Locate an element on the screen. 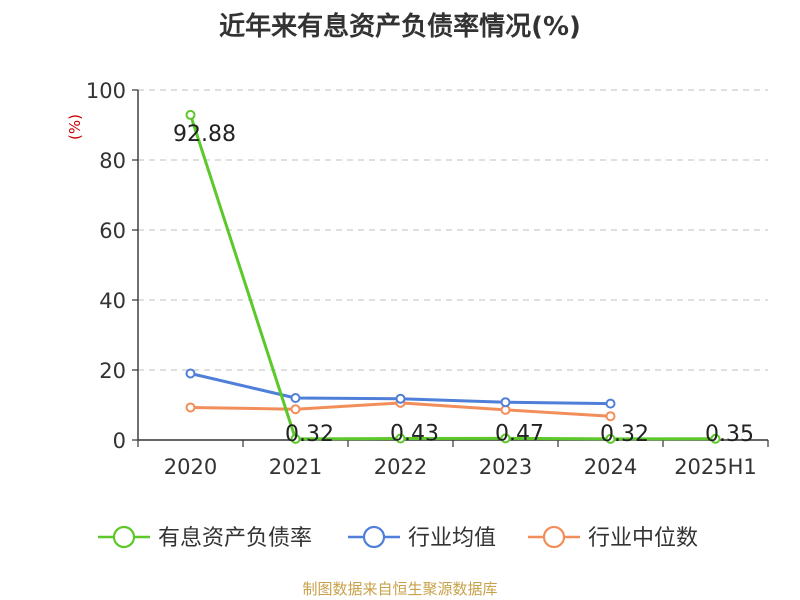 The height and width of the screenshot is (600, 800). data-label-4: 0.32 is located at coordinates (624, 434).